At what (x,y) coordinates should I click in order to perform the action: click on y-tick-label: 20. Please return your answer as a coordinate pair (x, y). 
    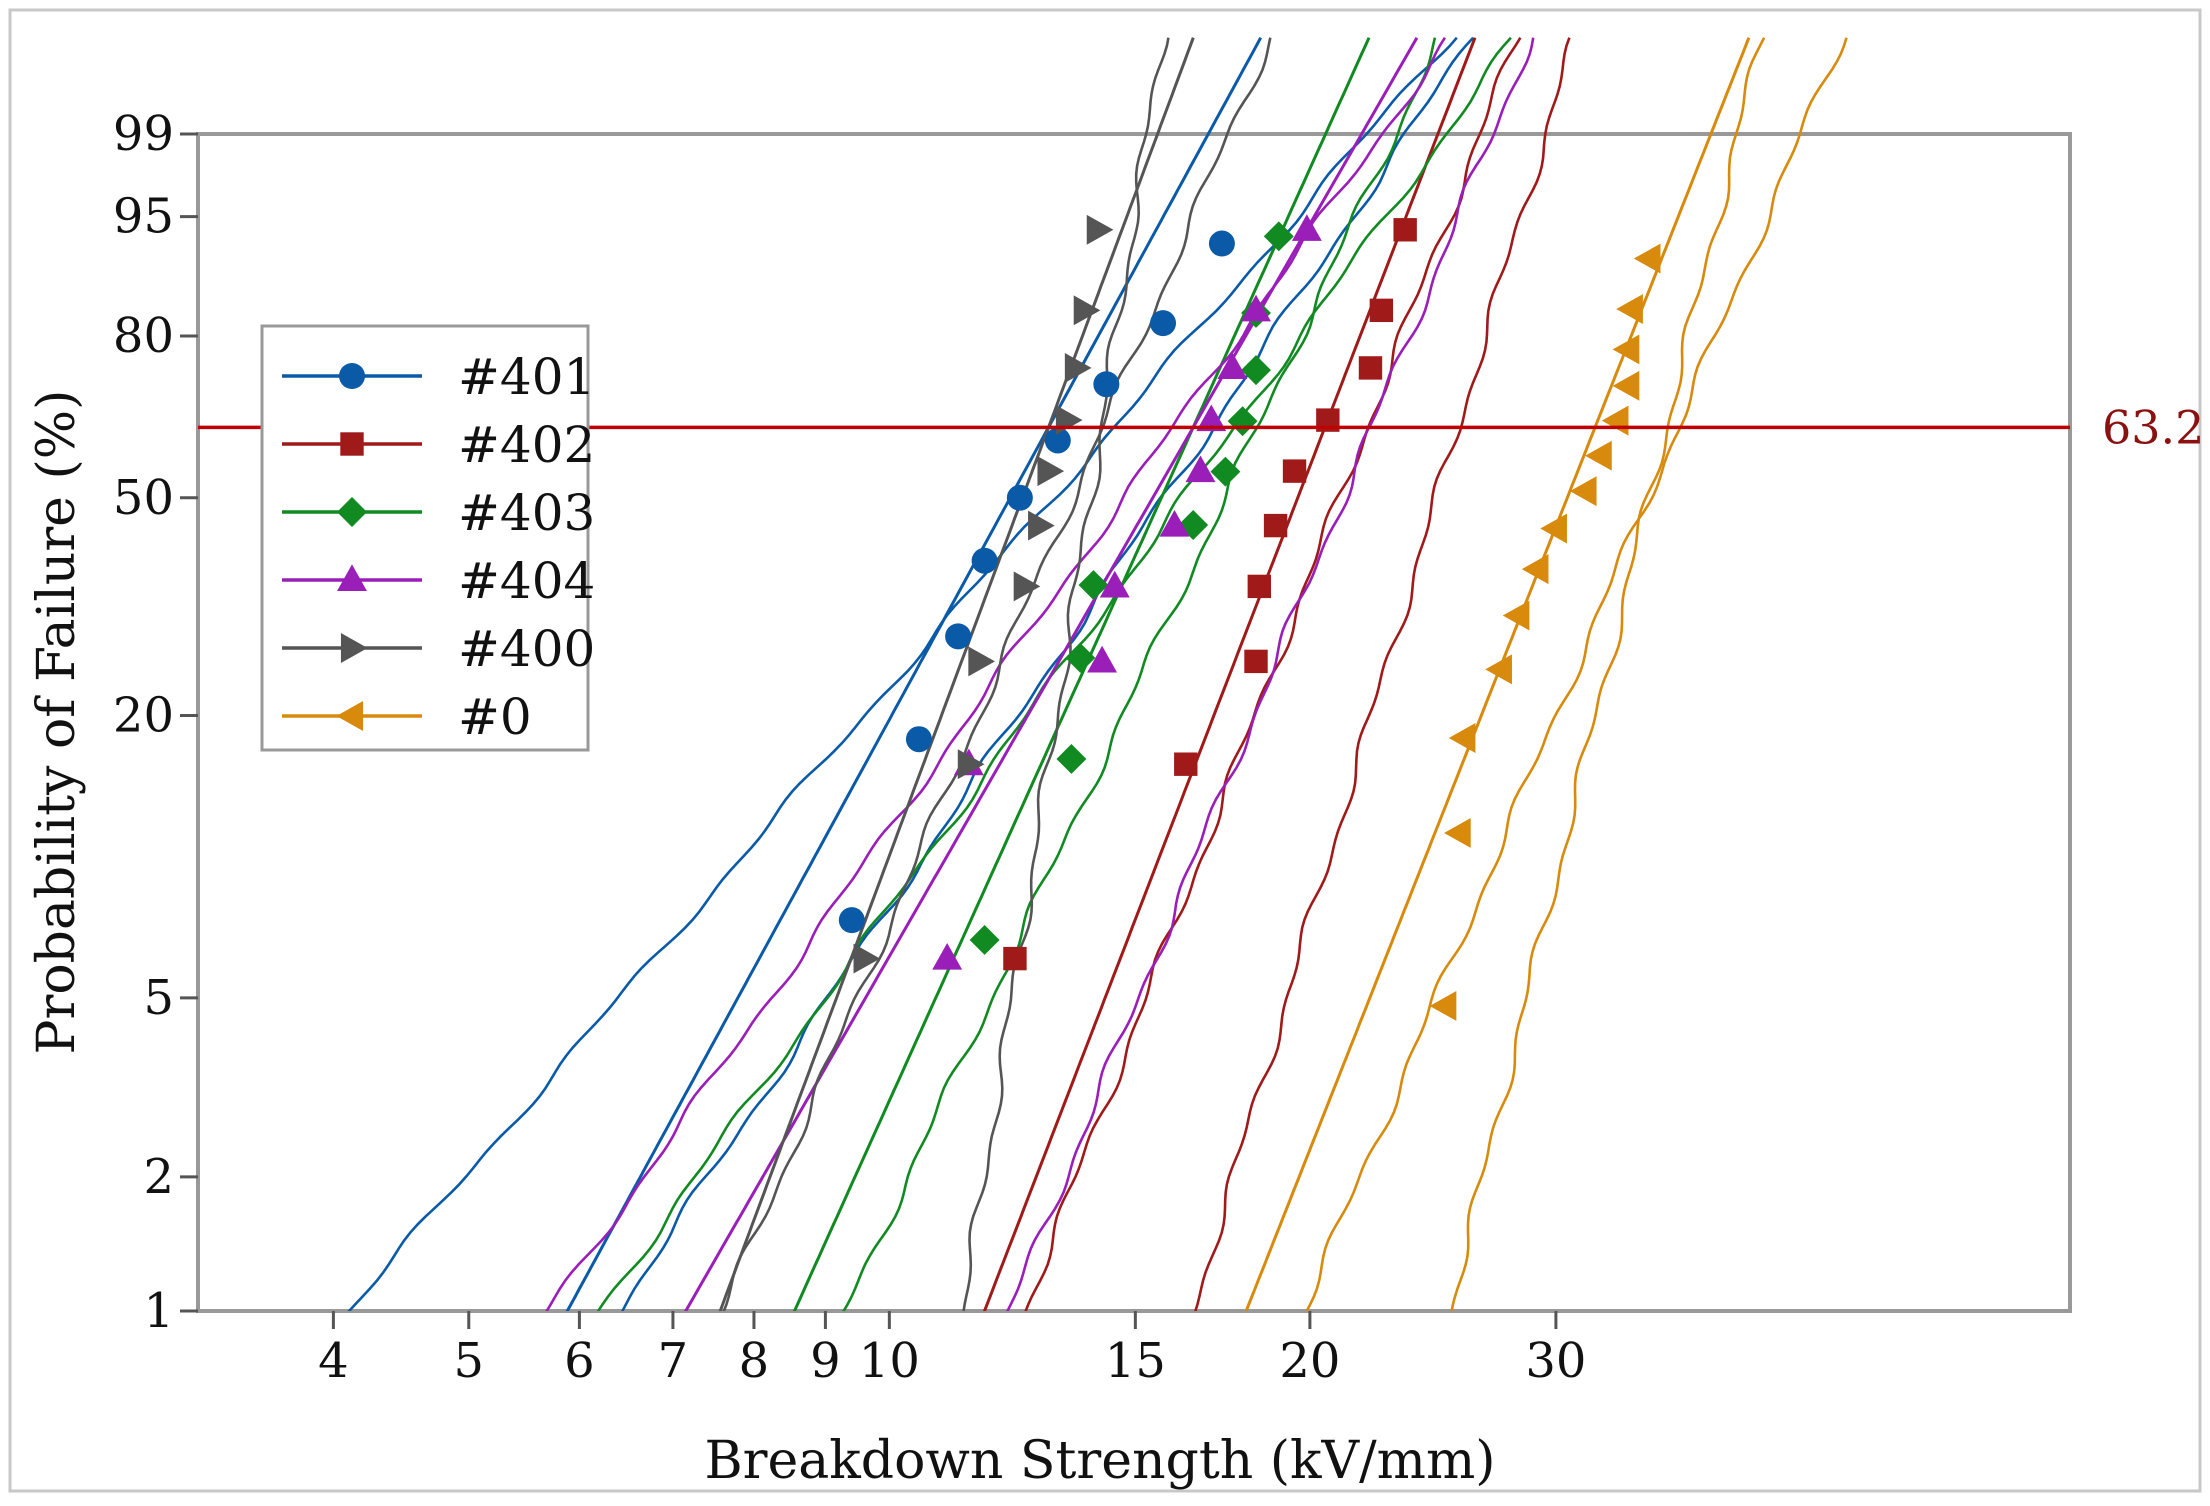
    Looking at the image, I should click on (143, 715).